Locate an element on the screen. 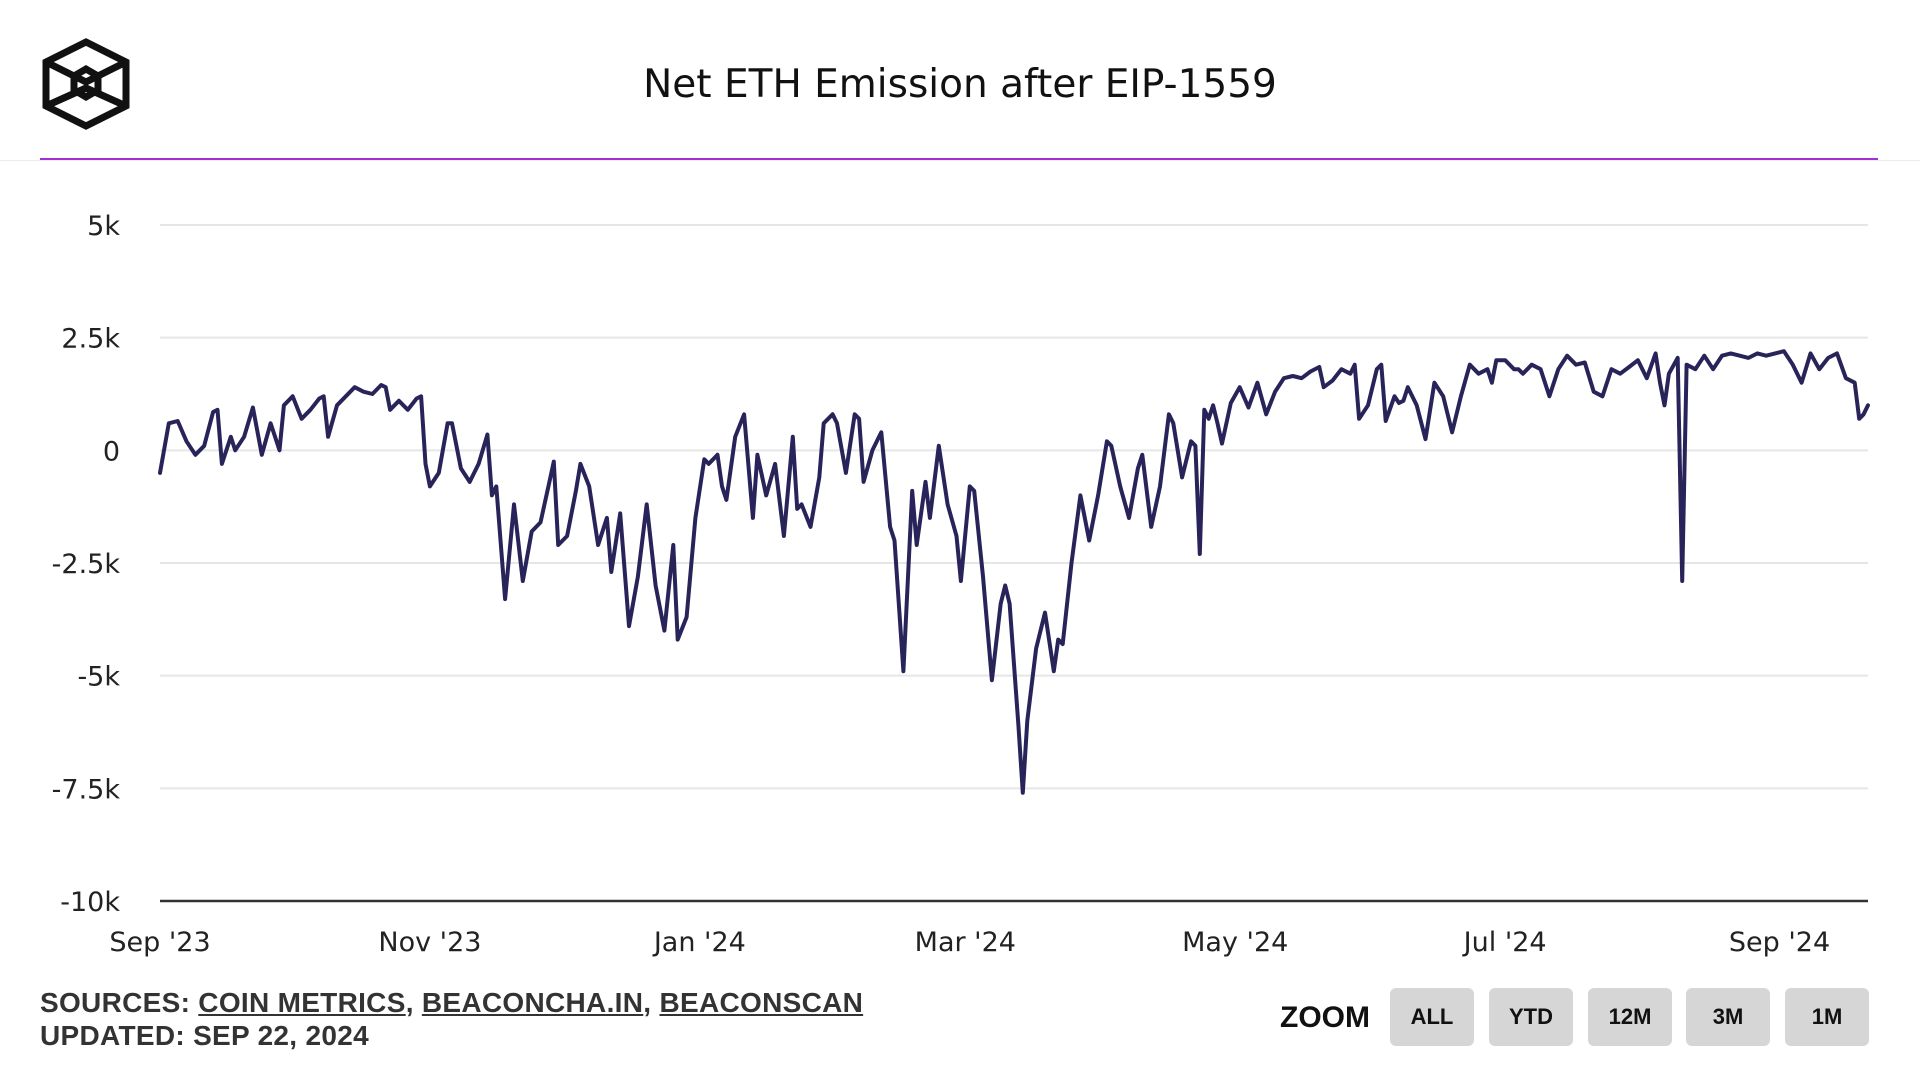  y-tick-label: 2.5k is located at coordinates (90, 339).